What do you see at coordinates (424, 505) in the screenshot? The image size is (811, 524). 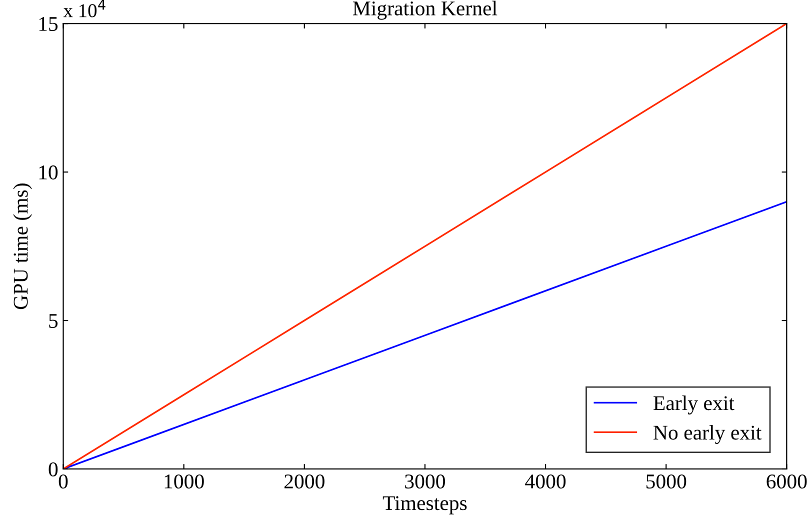 I see `x-axis-title: Timesteps` at bounding box center [424, 505].